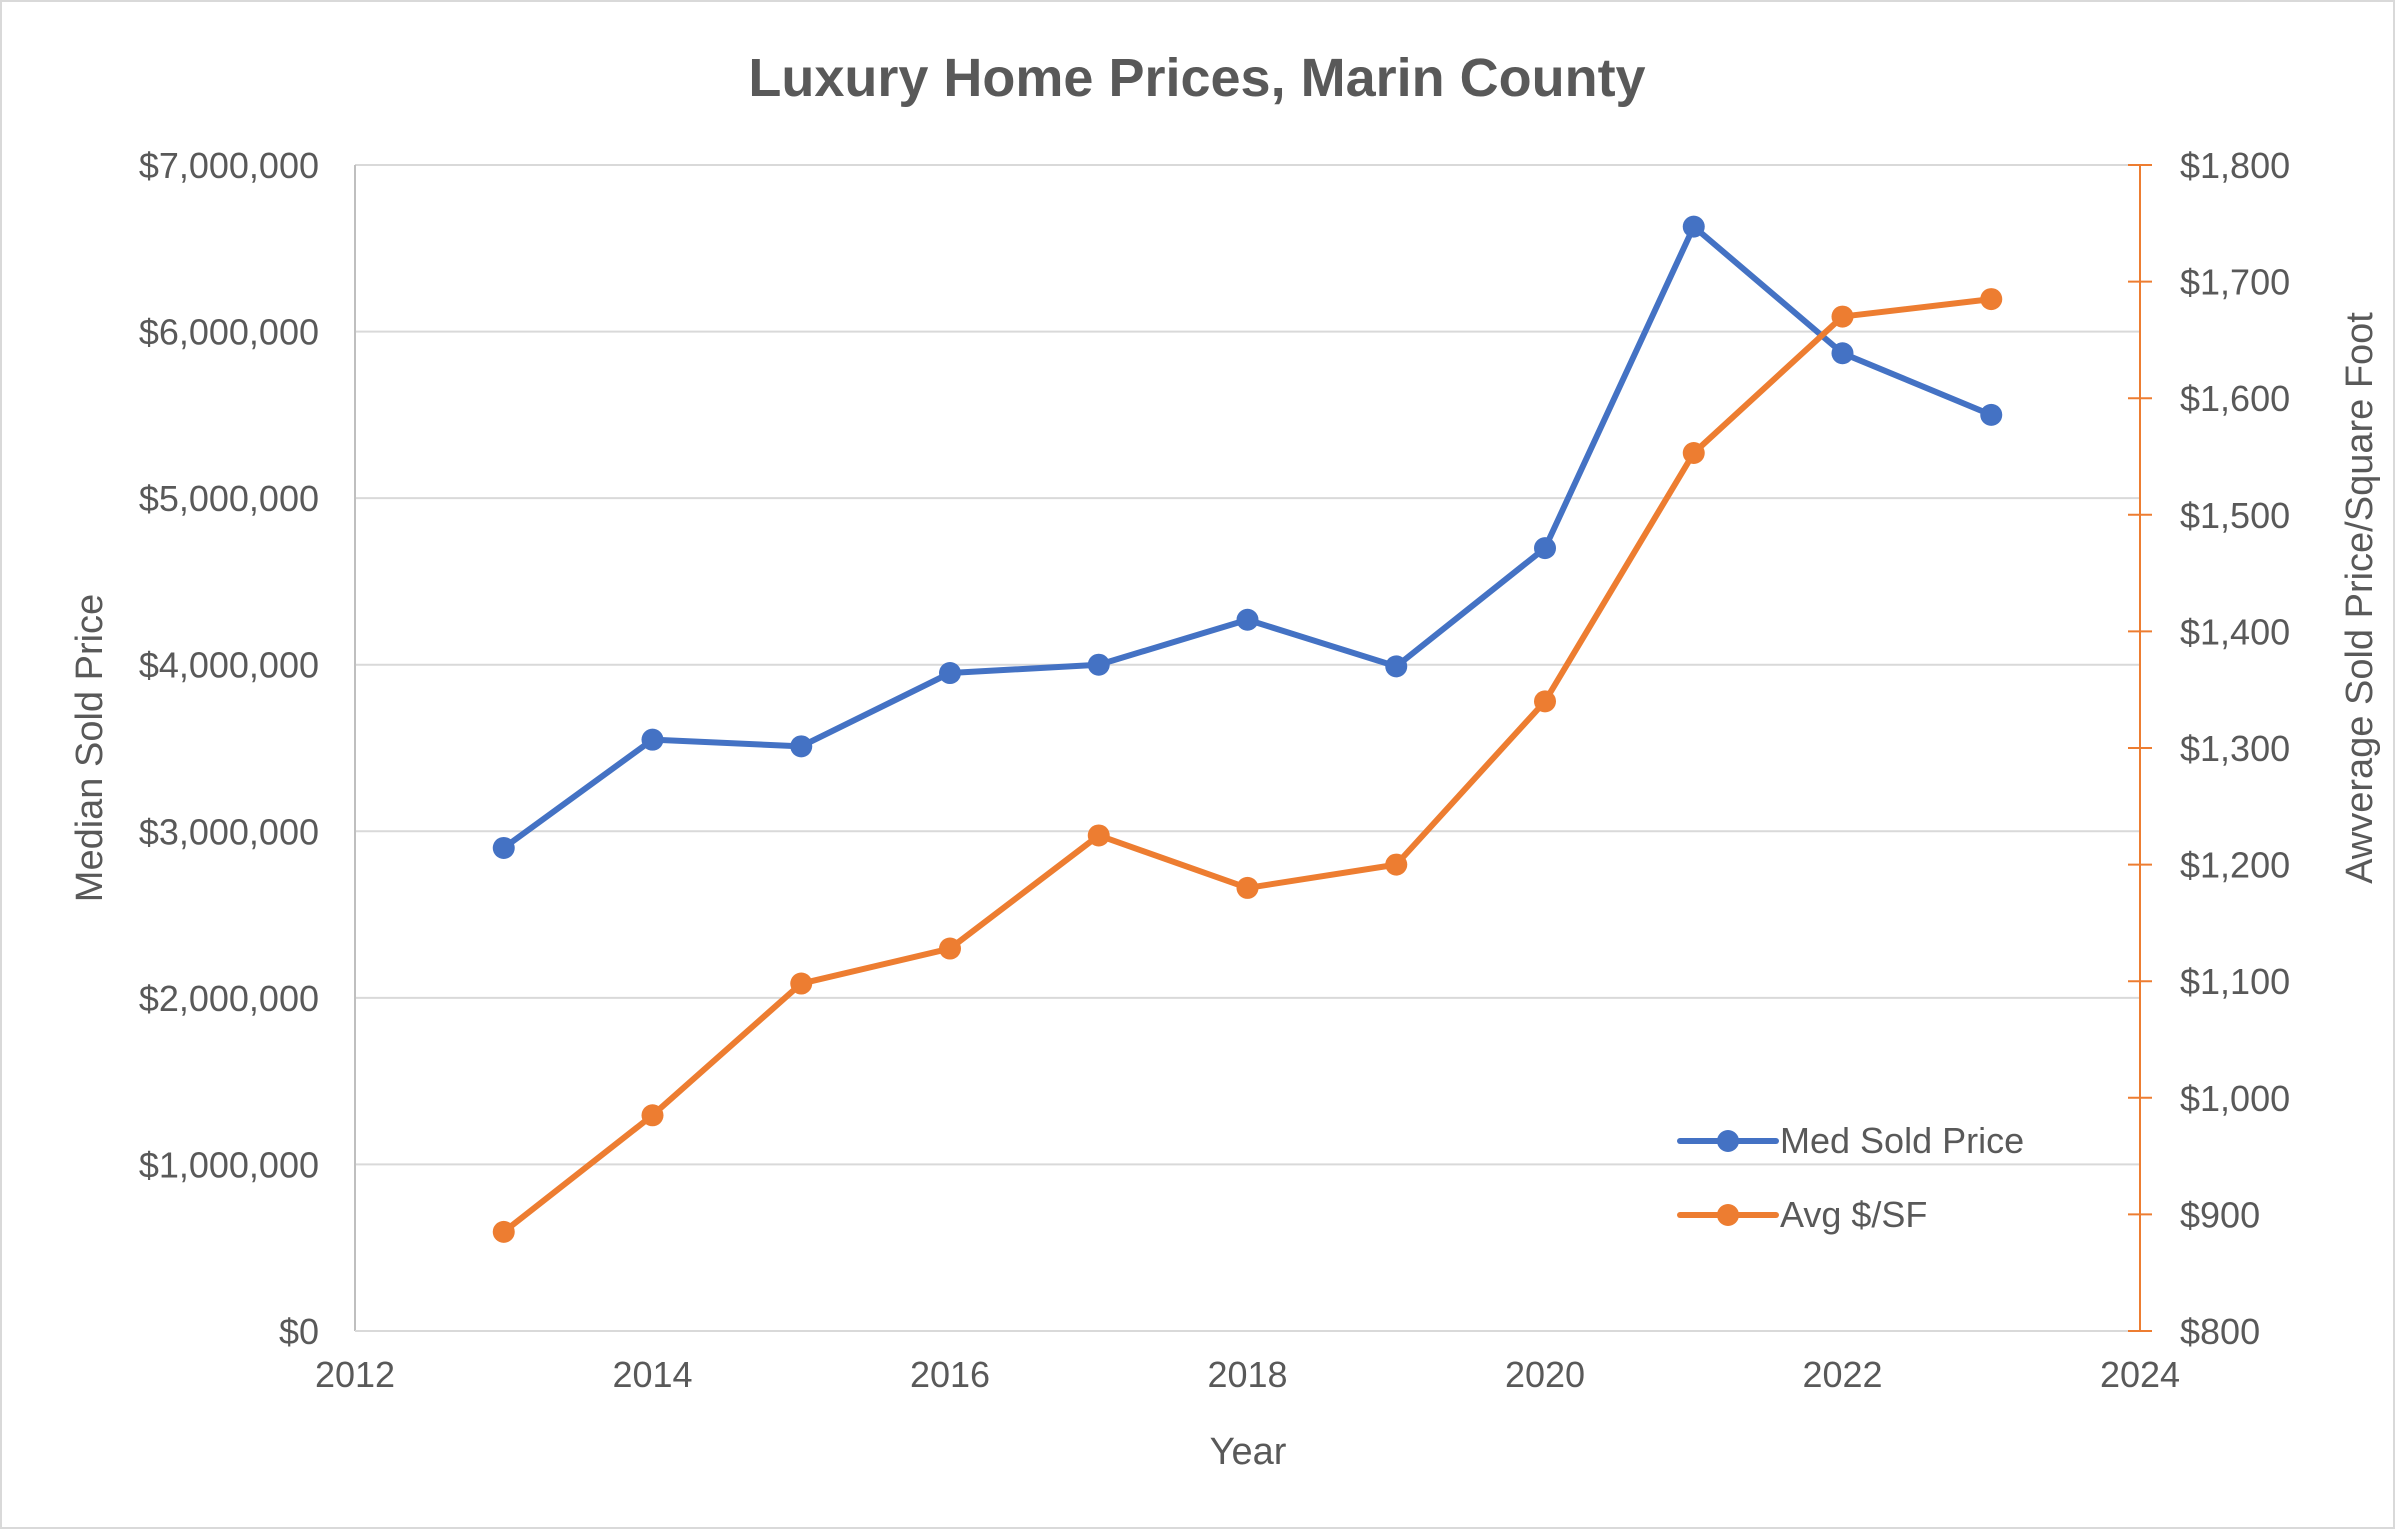  I want to click on x-tick-label: 2018, so click(1247, 1374).